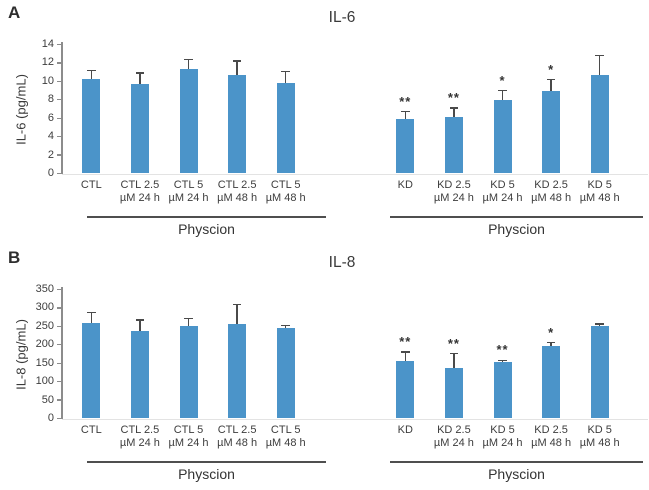 The width and height of the screenshot is (649, 490). What do you see at coordinates (50, 117) in the screenshot?
I see `y-tick-label: 6` at bounding box center [50, 117].